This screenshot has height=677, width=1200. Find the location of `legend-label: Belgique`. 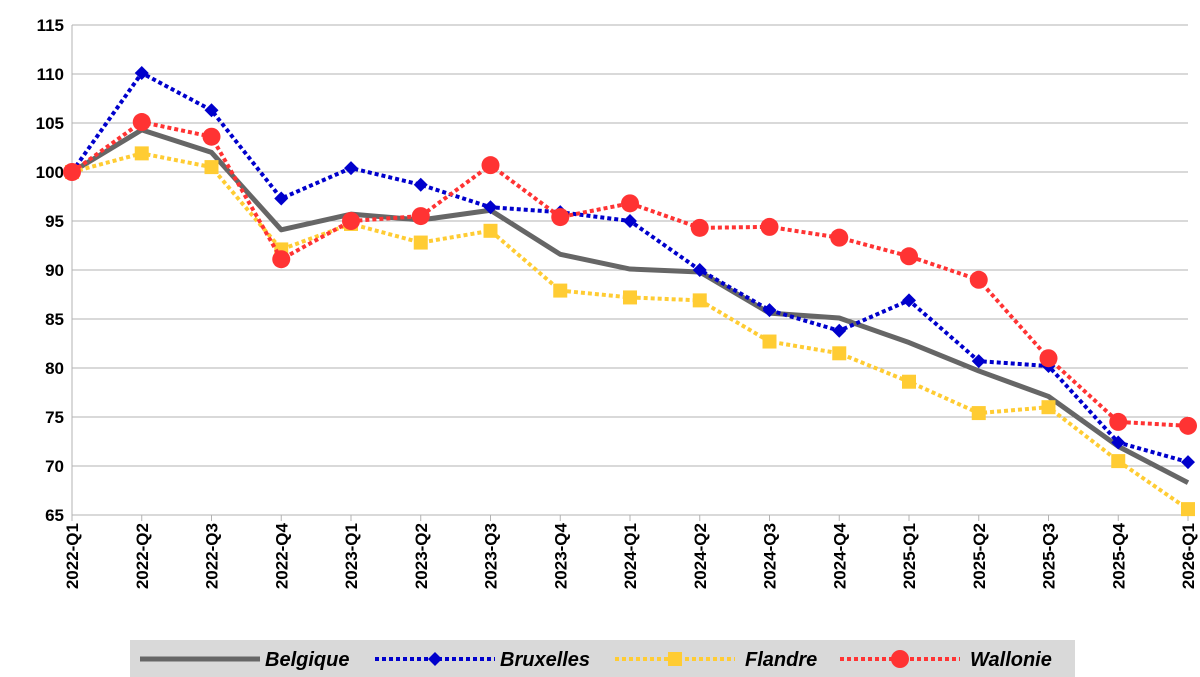

legend-label: Belgique is located at coordinates (307, 660).